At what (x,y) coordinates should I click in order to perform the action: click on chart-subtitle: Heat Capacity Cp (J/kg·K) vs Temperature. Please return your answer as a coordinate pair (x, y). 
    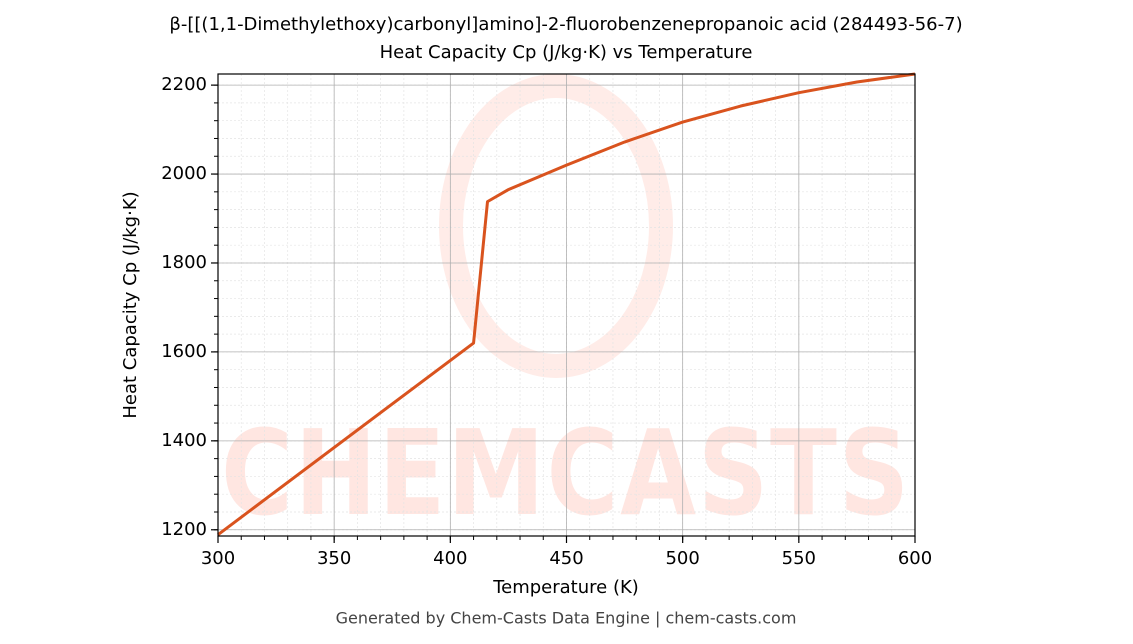
    Looking at the image, I should click on (566, 52).